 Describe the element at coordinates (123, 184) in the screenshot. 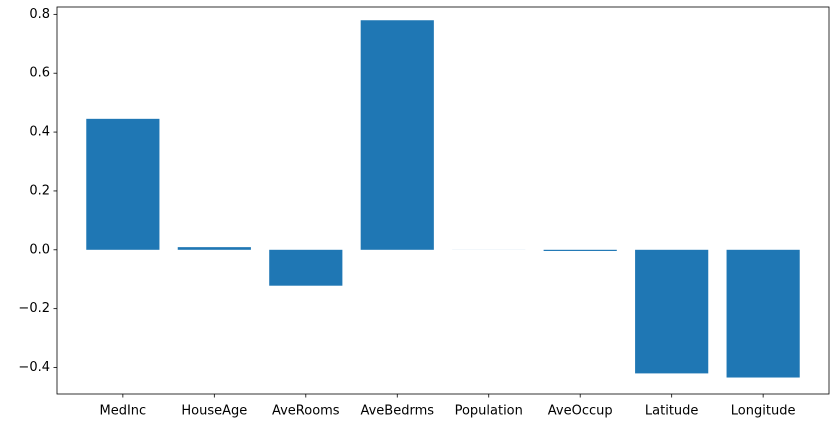

I see `bar-medinc` at that location.